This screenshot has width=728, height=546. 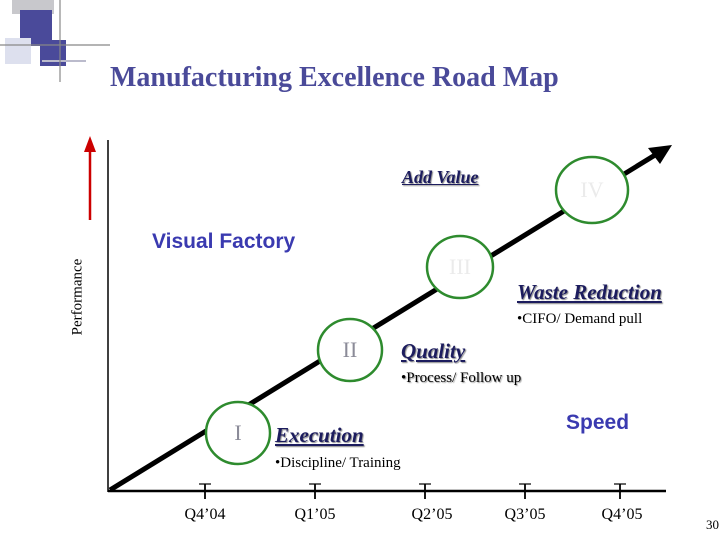 What do you see at coordinates (580, 319) in the screenshot?
I see `waste-reduction-bullet: •CIFO/ Demand pull` at bounding box center [580, 319].